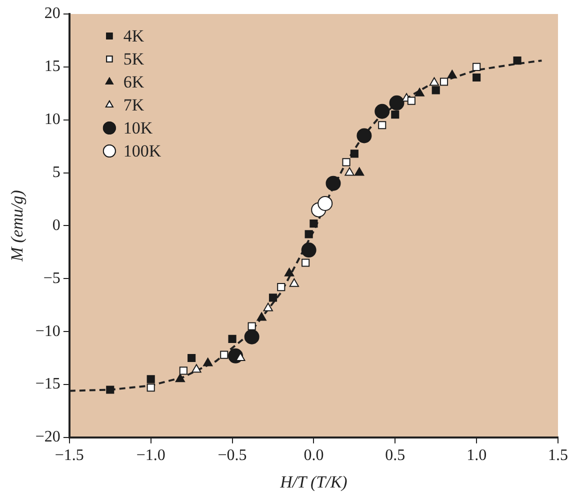 This screenshot has height=501, width=588. I want to click on y-tick-label: 20, so click(52, 13).